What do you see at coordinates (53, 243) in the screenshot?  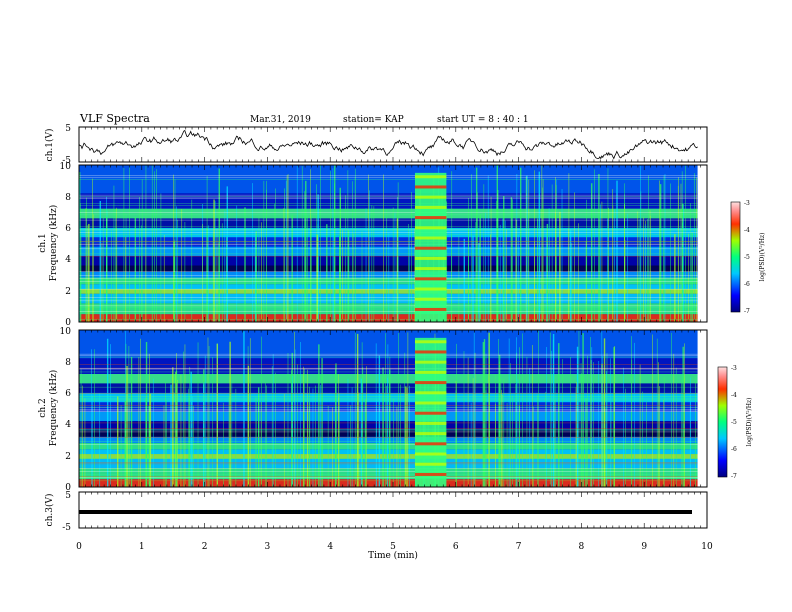 I see `ch1-spec-ylabel-freq: Frequency (kHz)` at bounding box center [53, 243].